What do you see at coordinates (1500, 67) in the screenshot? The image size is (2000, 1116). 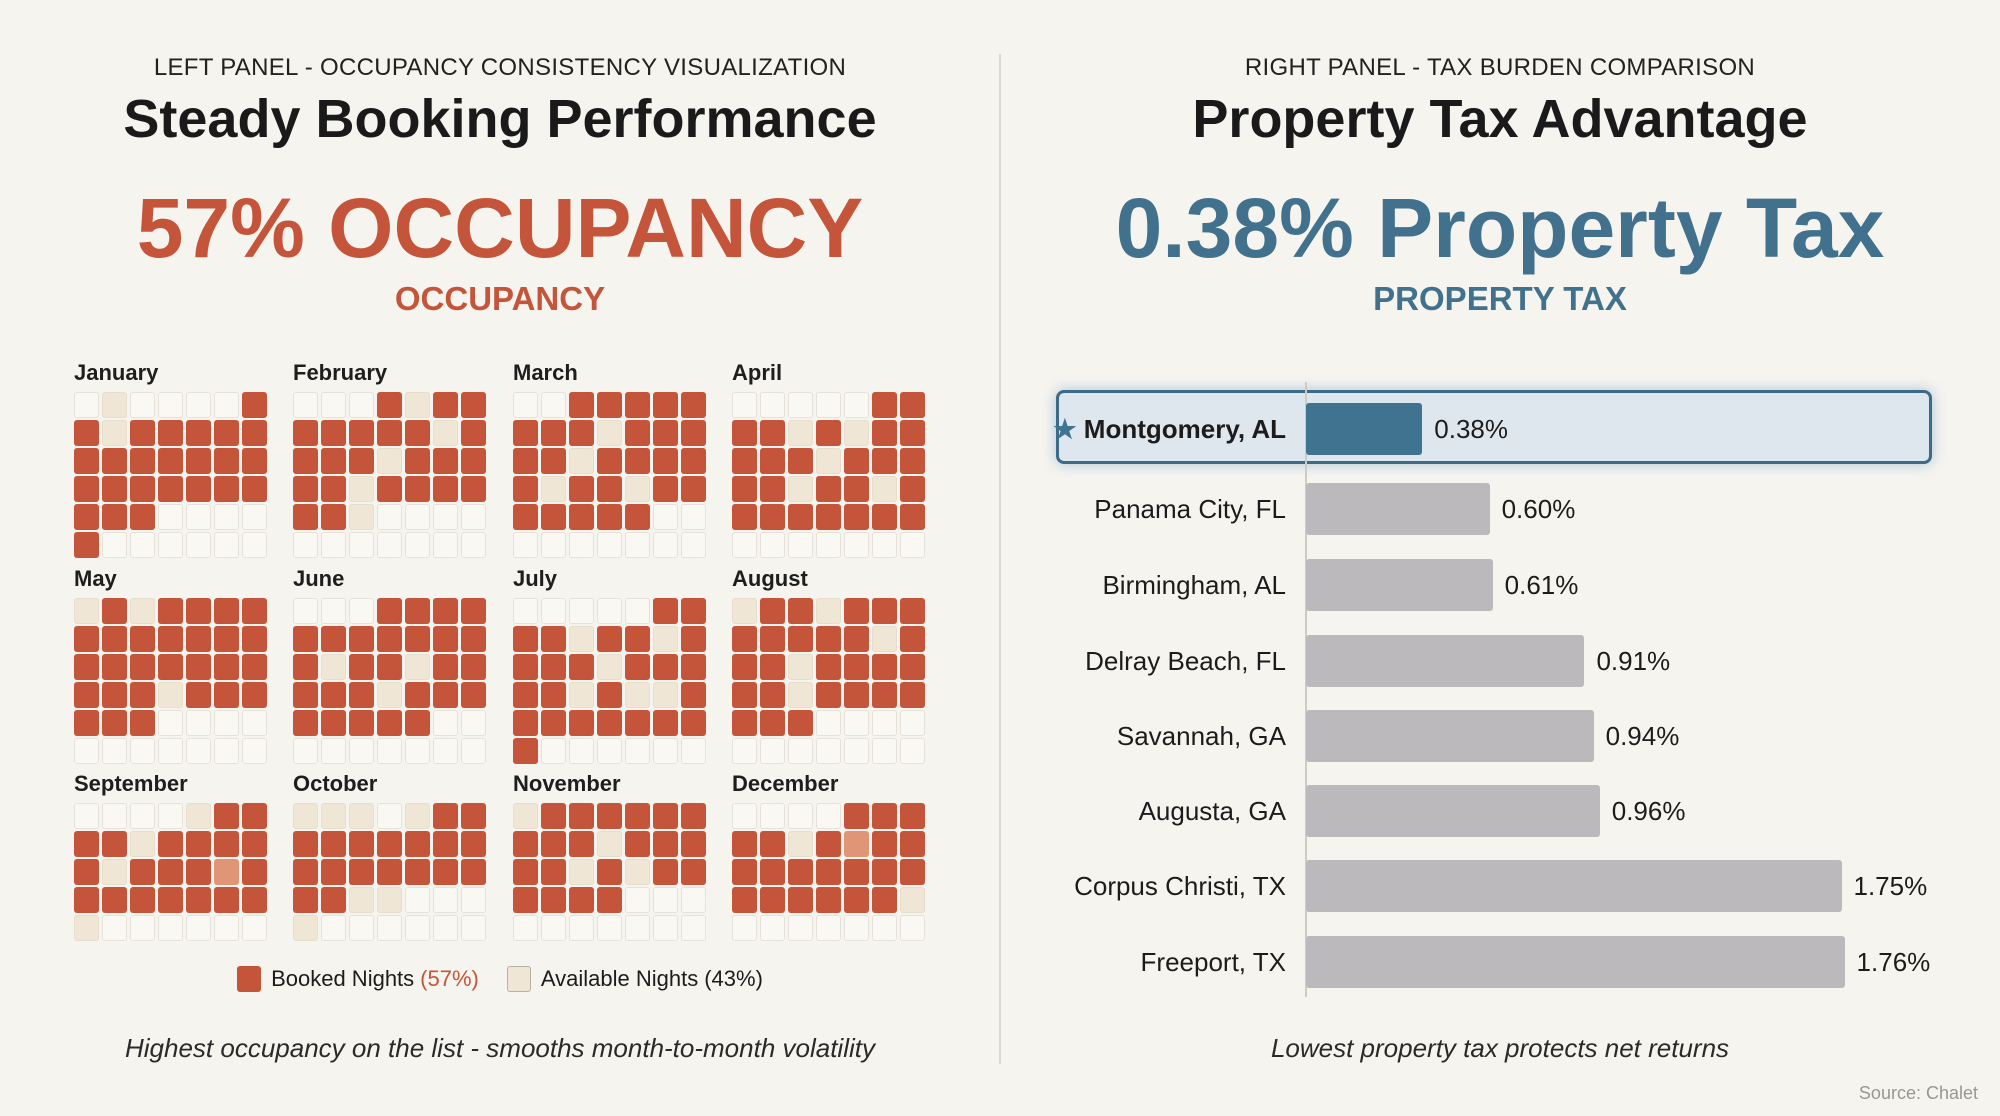 I see `right-panel-subtitle: RIGHT PANEL - TAX BURDEN COMPARISON` at bounding box center [1500, 67].